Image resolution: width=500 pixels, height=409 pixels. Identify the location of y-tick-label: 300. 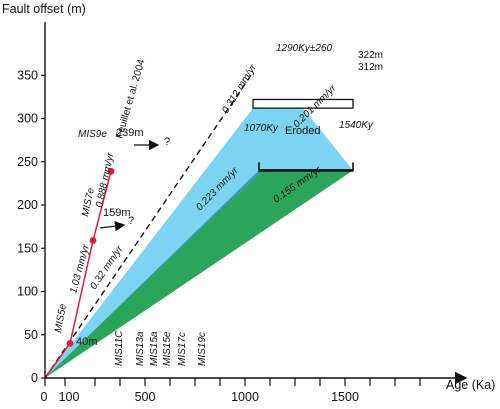
(27, 119).